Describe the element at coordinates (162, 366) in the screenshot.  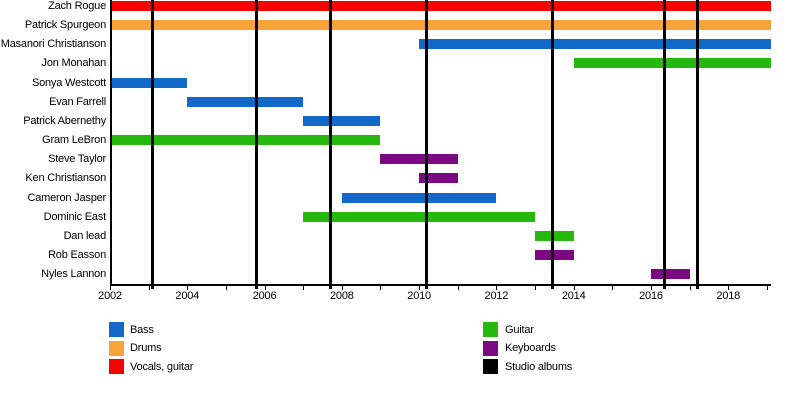
I see `legend-label: Vocals, guitar` at that location.